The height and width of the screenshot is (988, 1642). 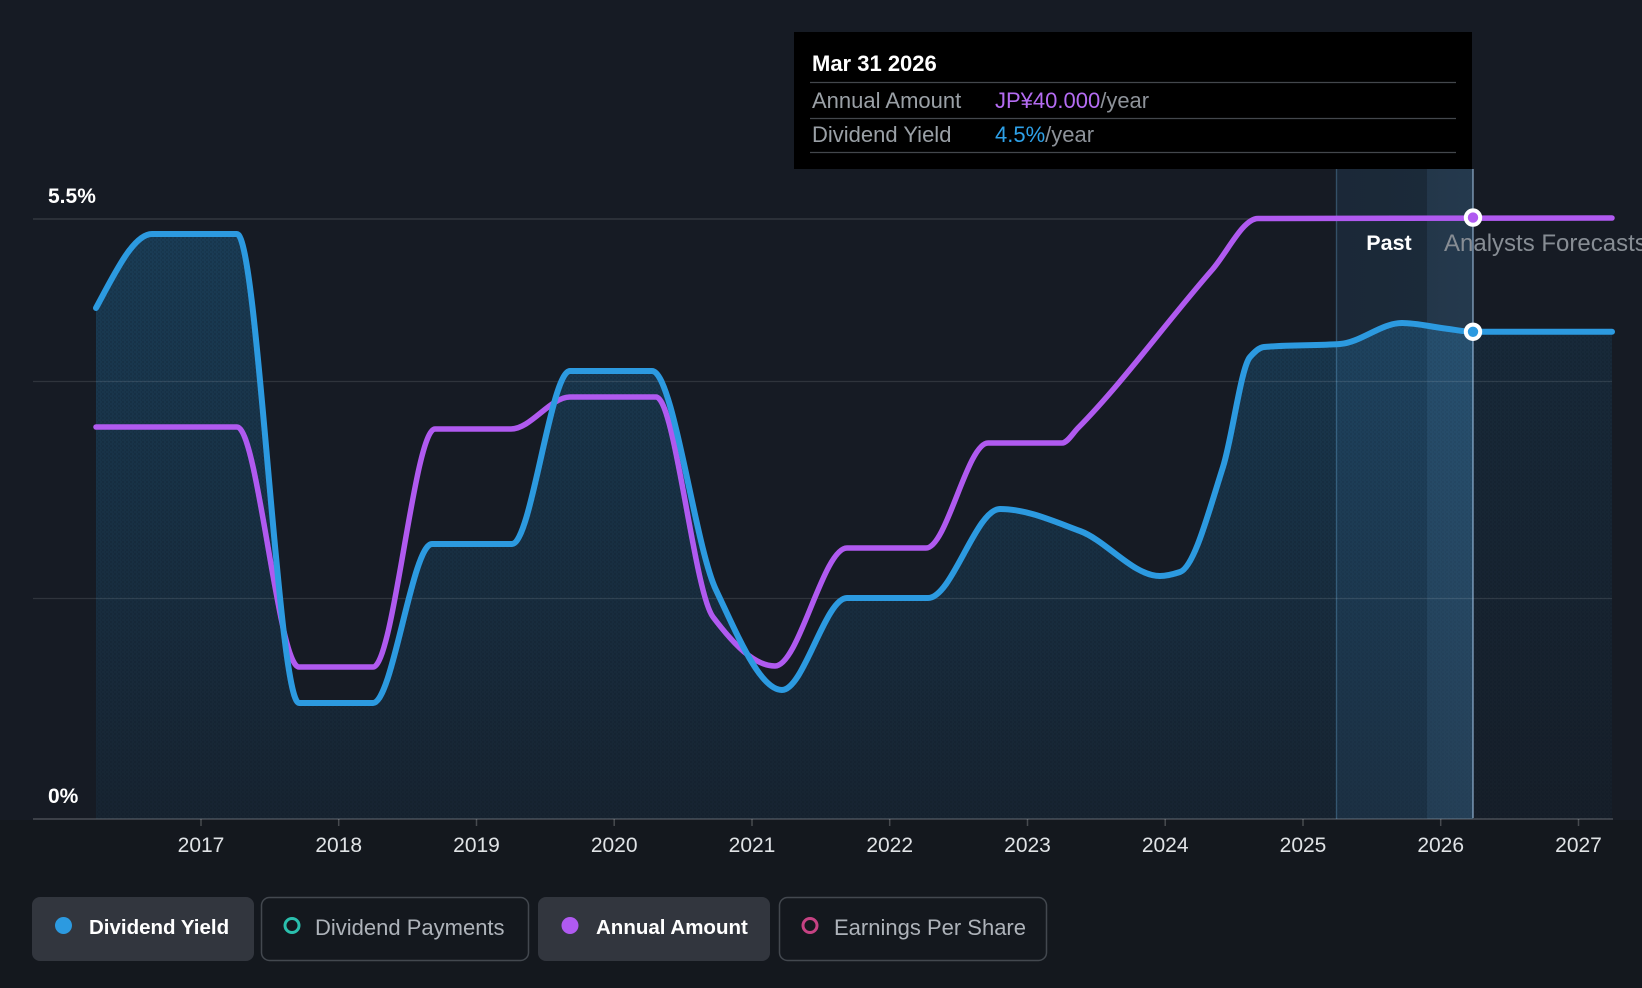 What do you see at coordinates (1440, 845) in the screenshot?
I see `svg-text: 2026` at bounding box center [1440, 845].